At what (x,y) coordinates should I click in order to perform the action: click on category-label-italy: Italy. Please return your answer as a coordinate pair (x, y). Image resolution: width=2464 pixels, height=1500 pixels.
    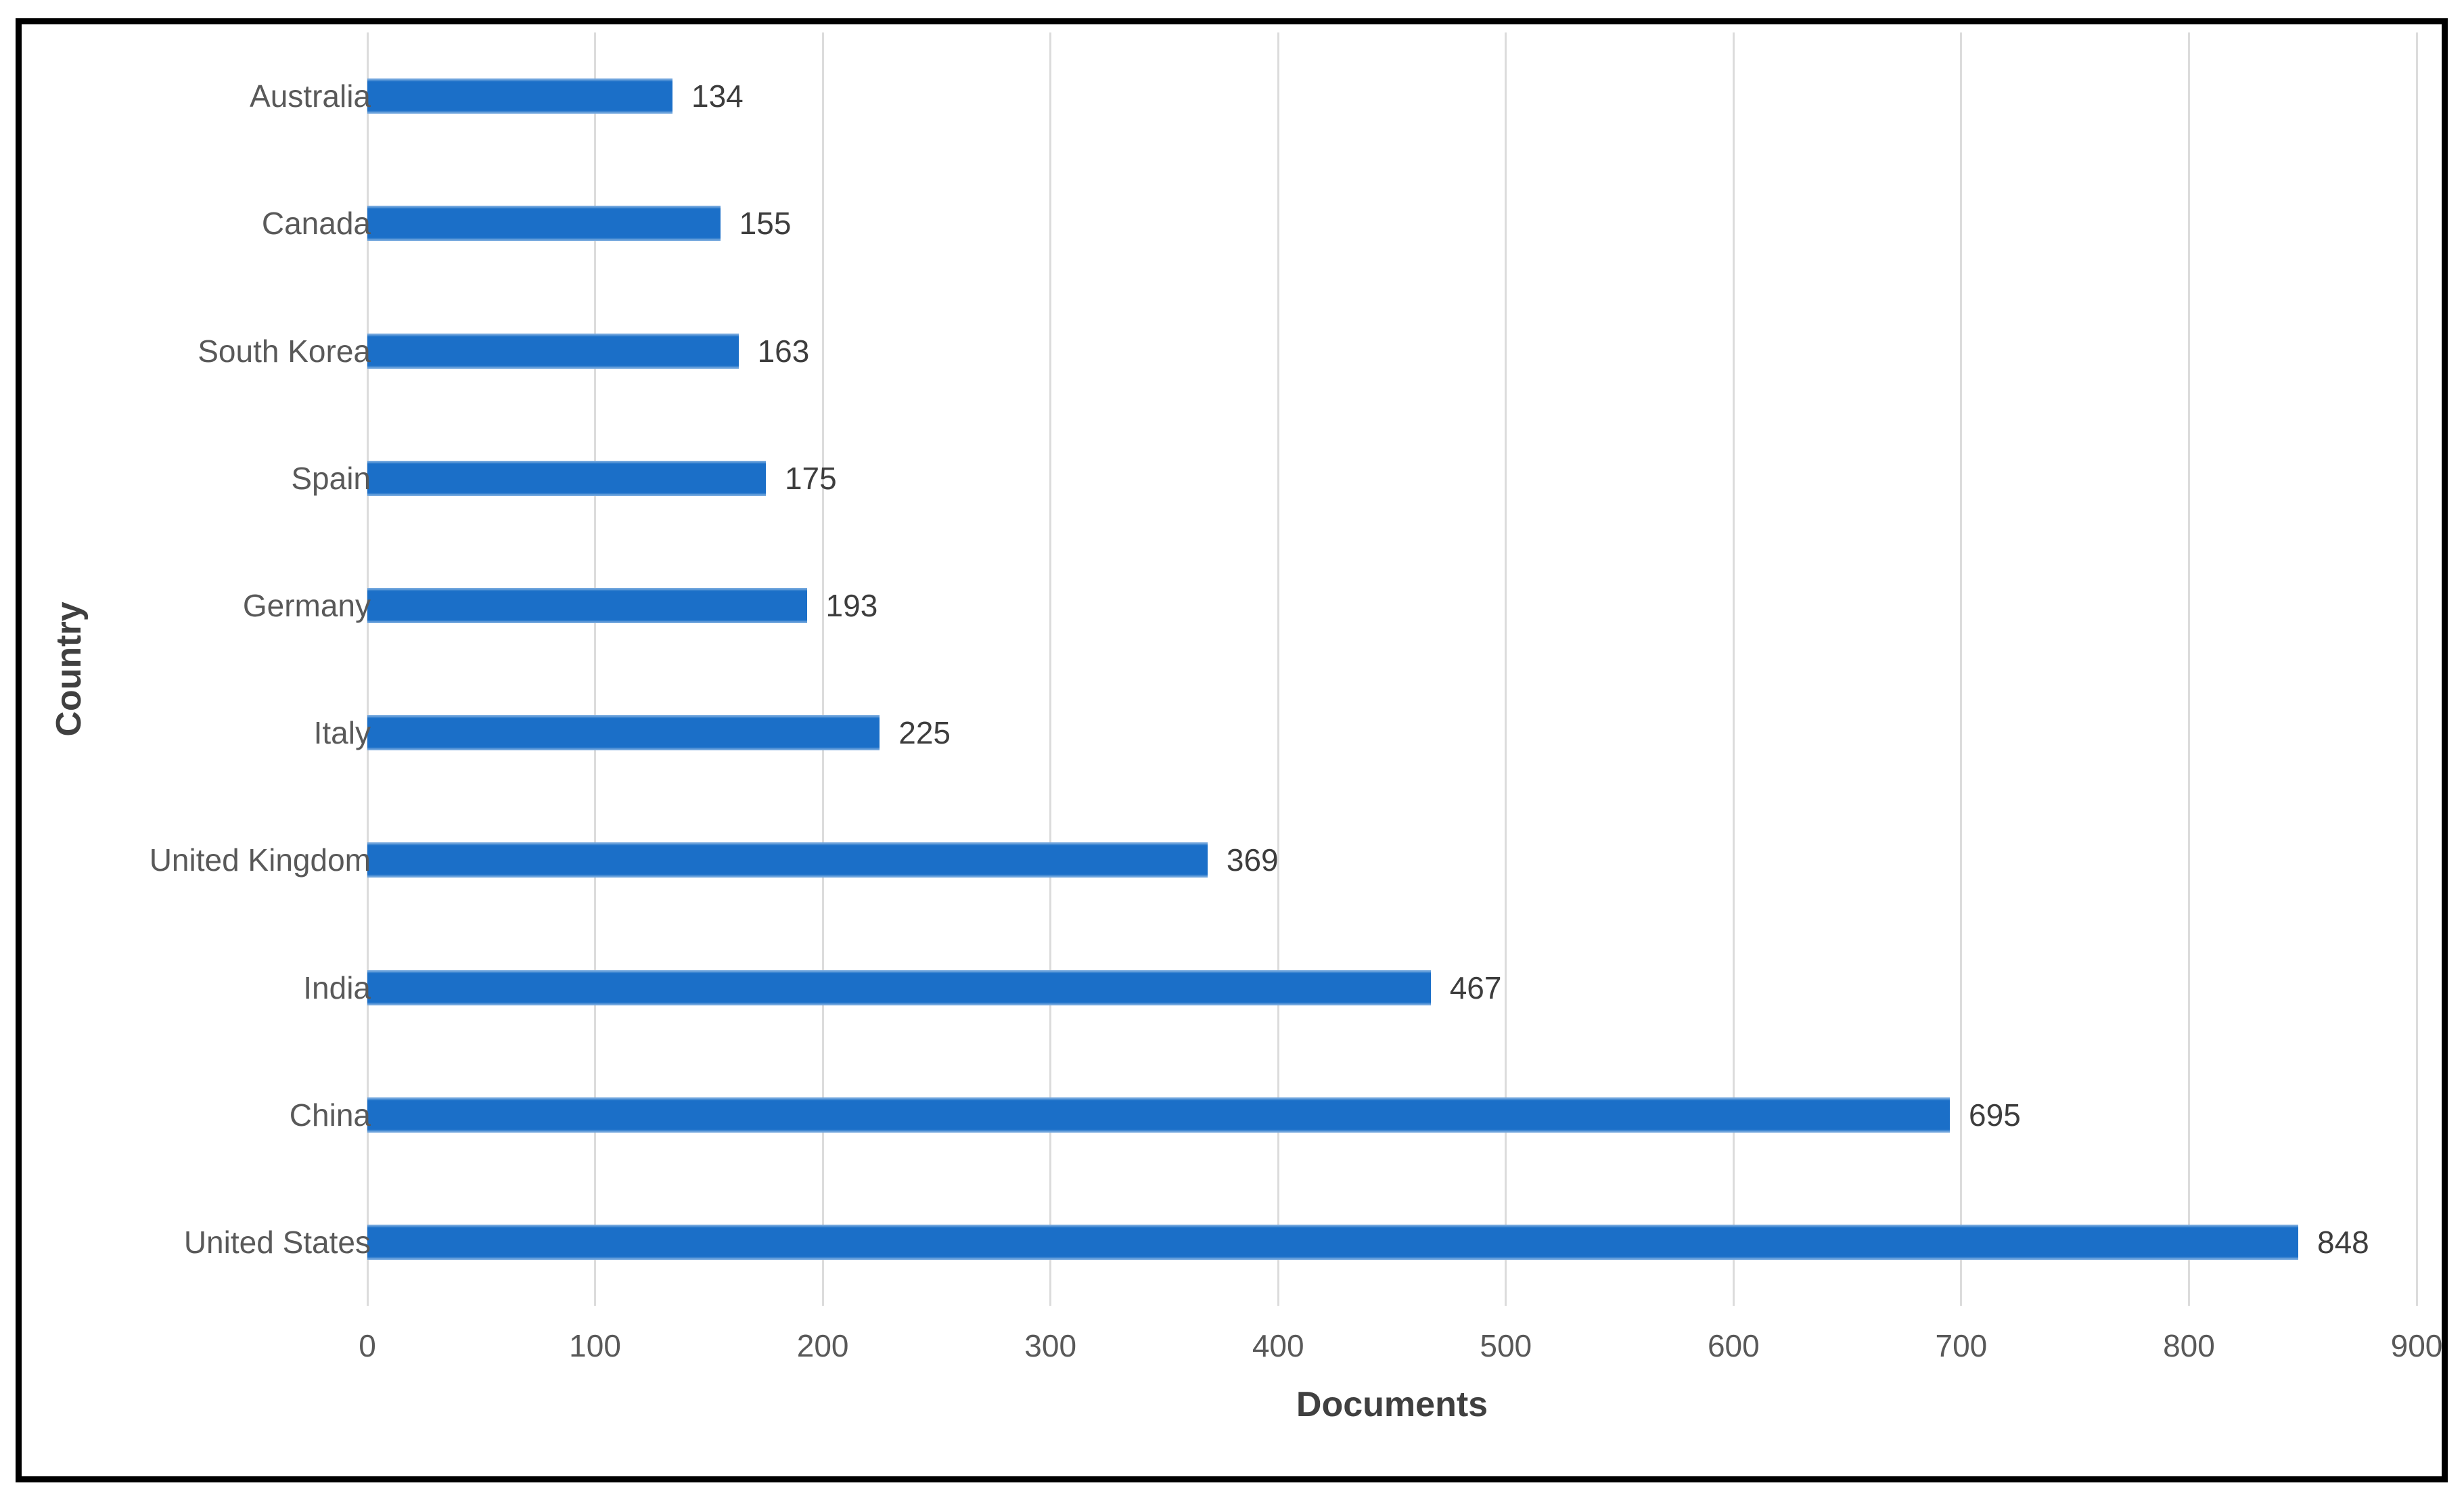
    Looking at the image, I should click on (342, 733).